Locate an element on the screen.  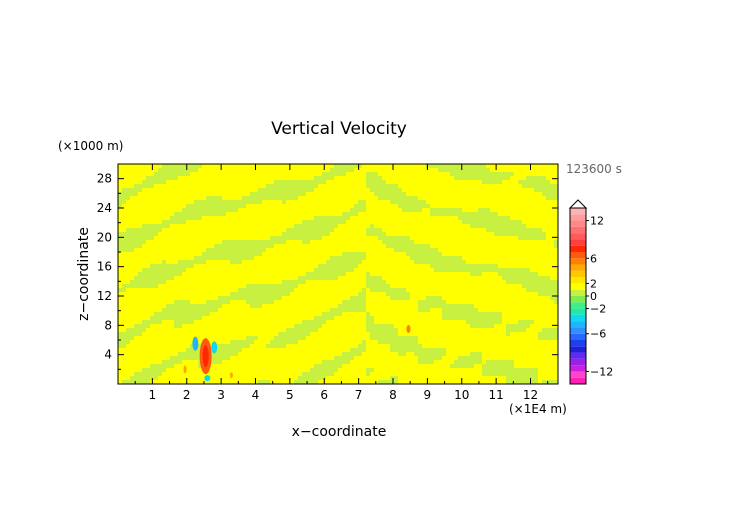
colorbar-tick-label: 2 is located at coordinates (593, 283).